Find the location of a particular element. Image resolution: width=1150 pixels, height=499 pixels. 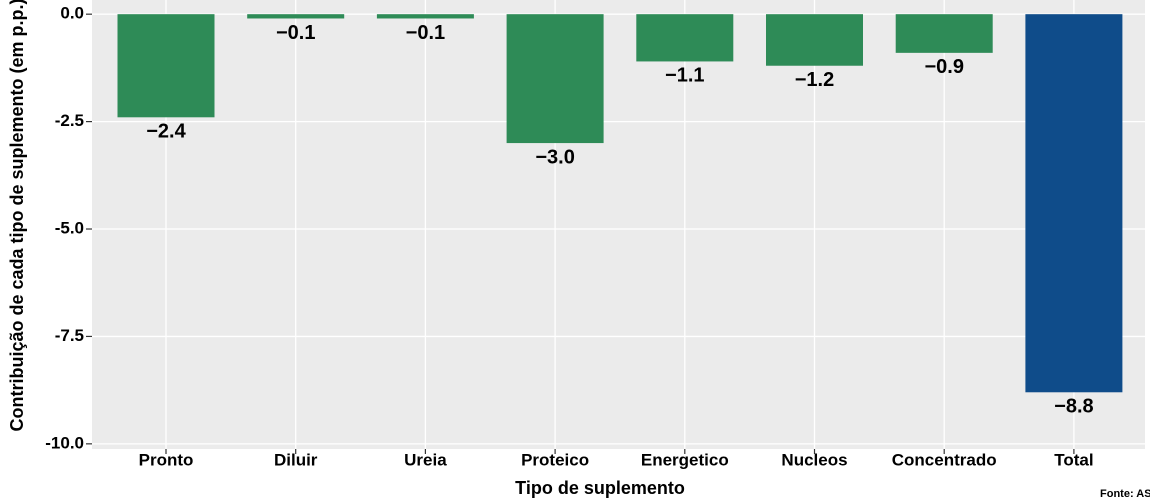

value-label: −3.0 is located at coordinates (554, 157).